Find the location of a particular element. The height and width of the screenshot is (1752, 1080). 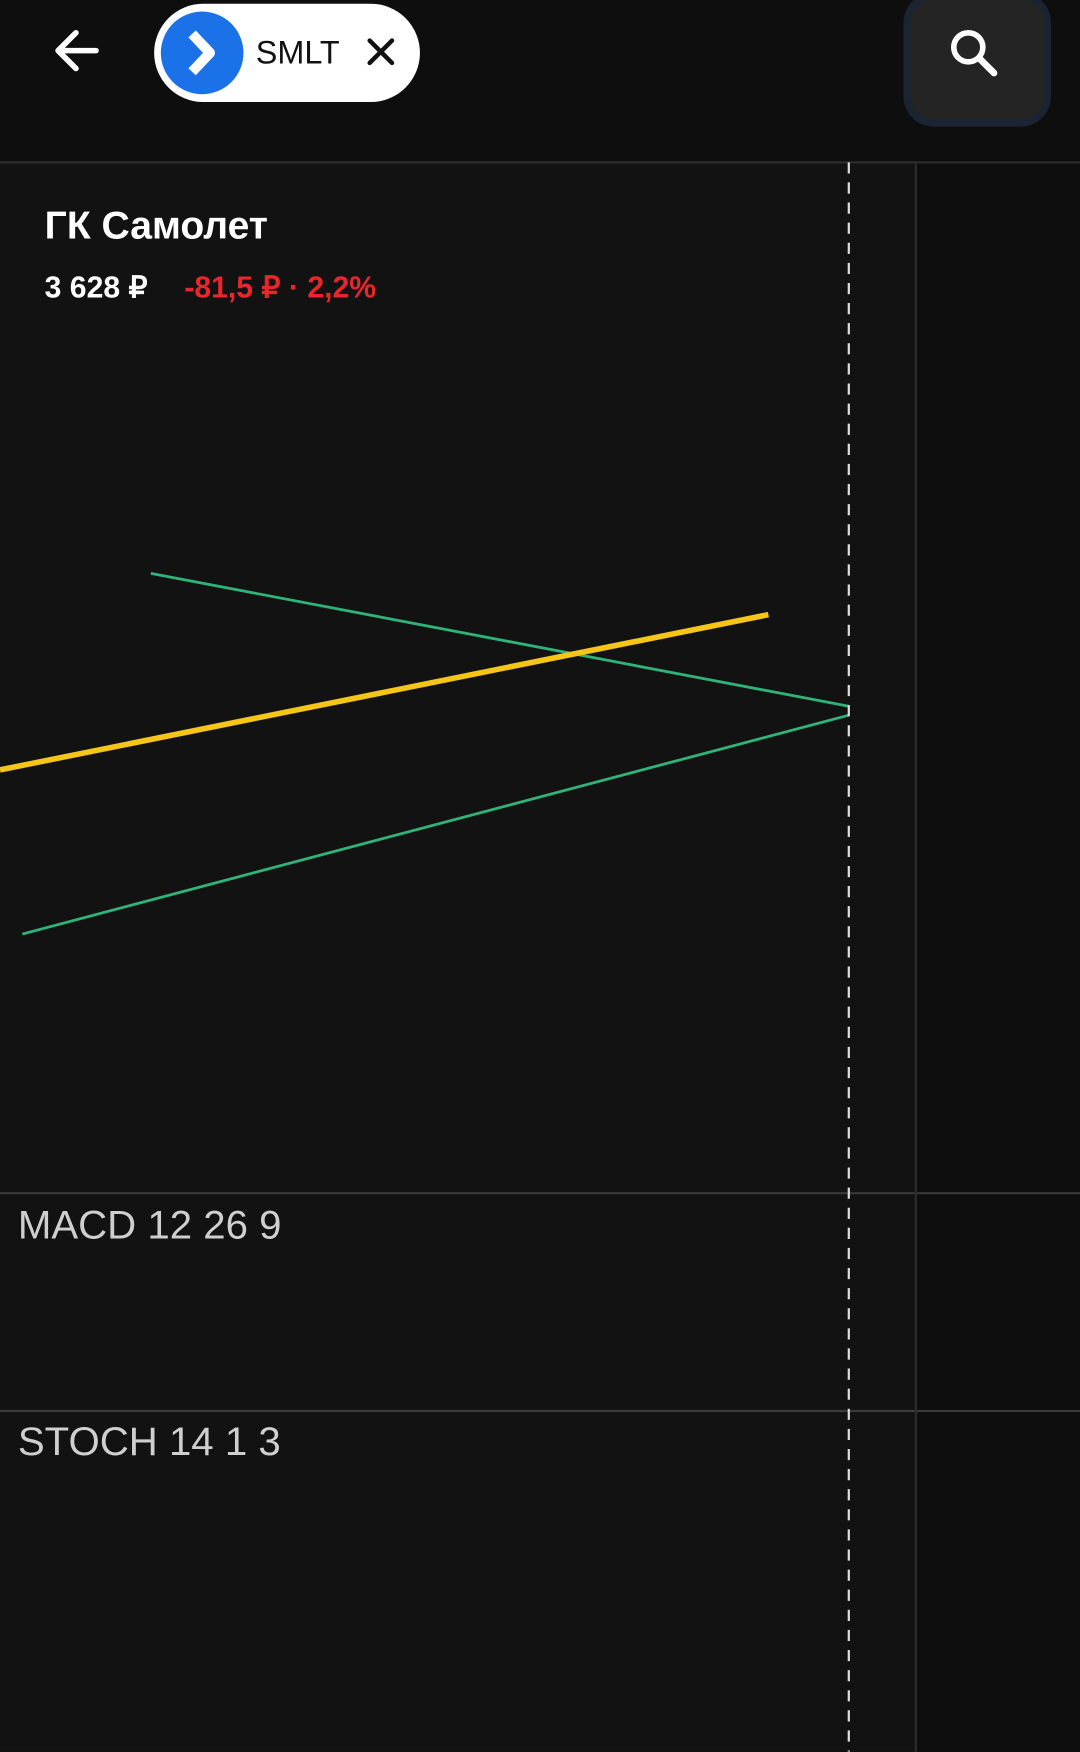

macd-title: MACD 12 26 9 is located at coordinates (150, 1224).